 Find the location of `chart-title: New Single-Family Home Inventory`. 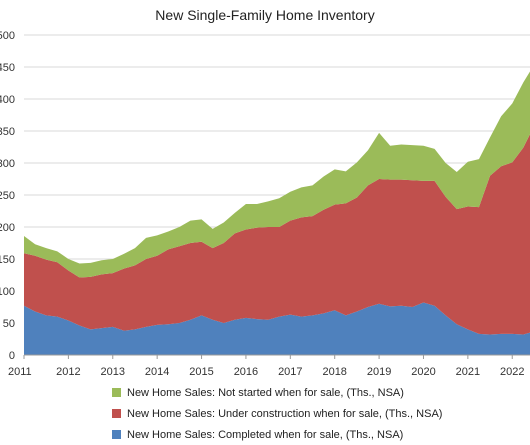

chart-title: New Single-Family Home Inventory is located at coordinates (265, 15).